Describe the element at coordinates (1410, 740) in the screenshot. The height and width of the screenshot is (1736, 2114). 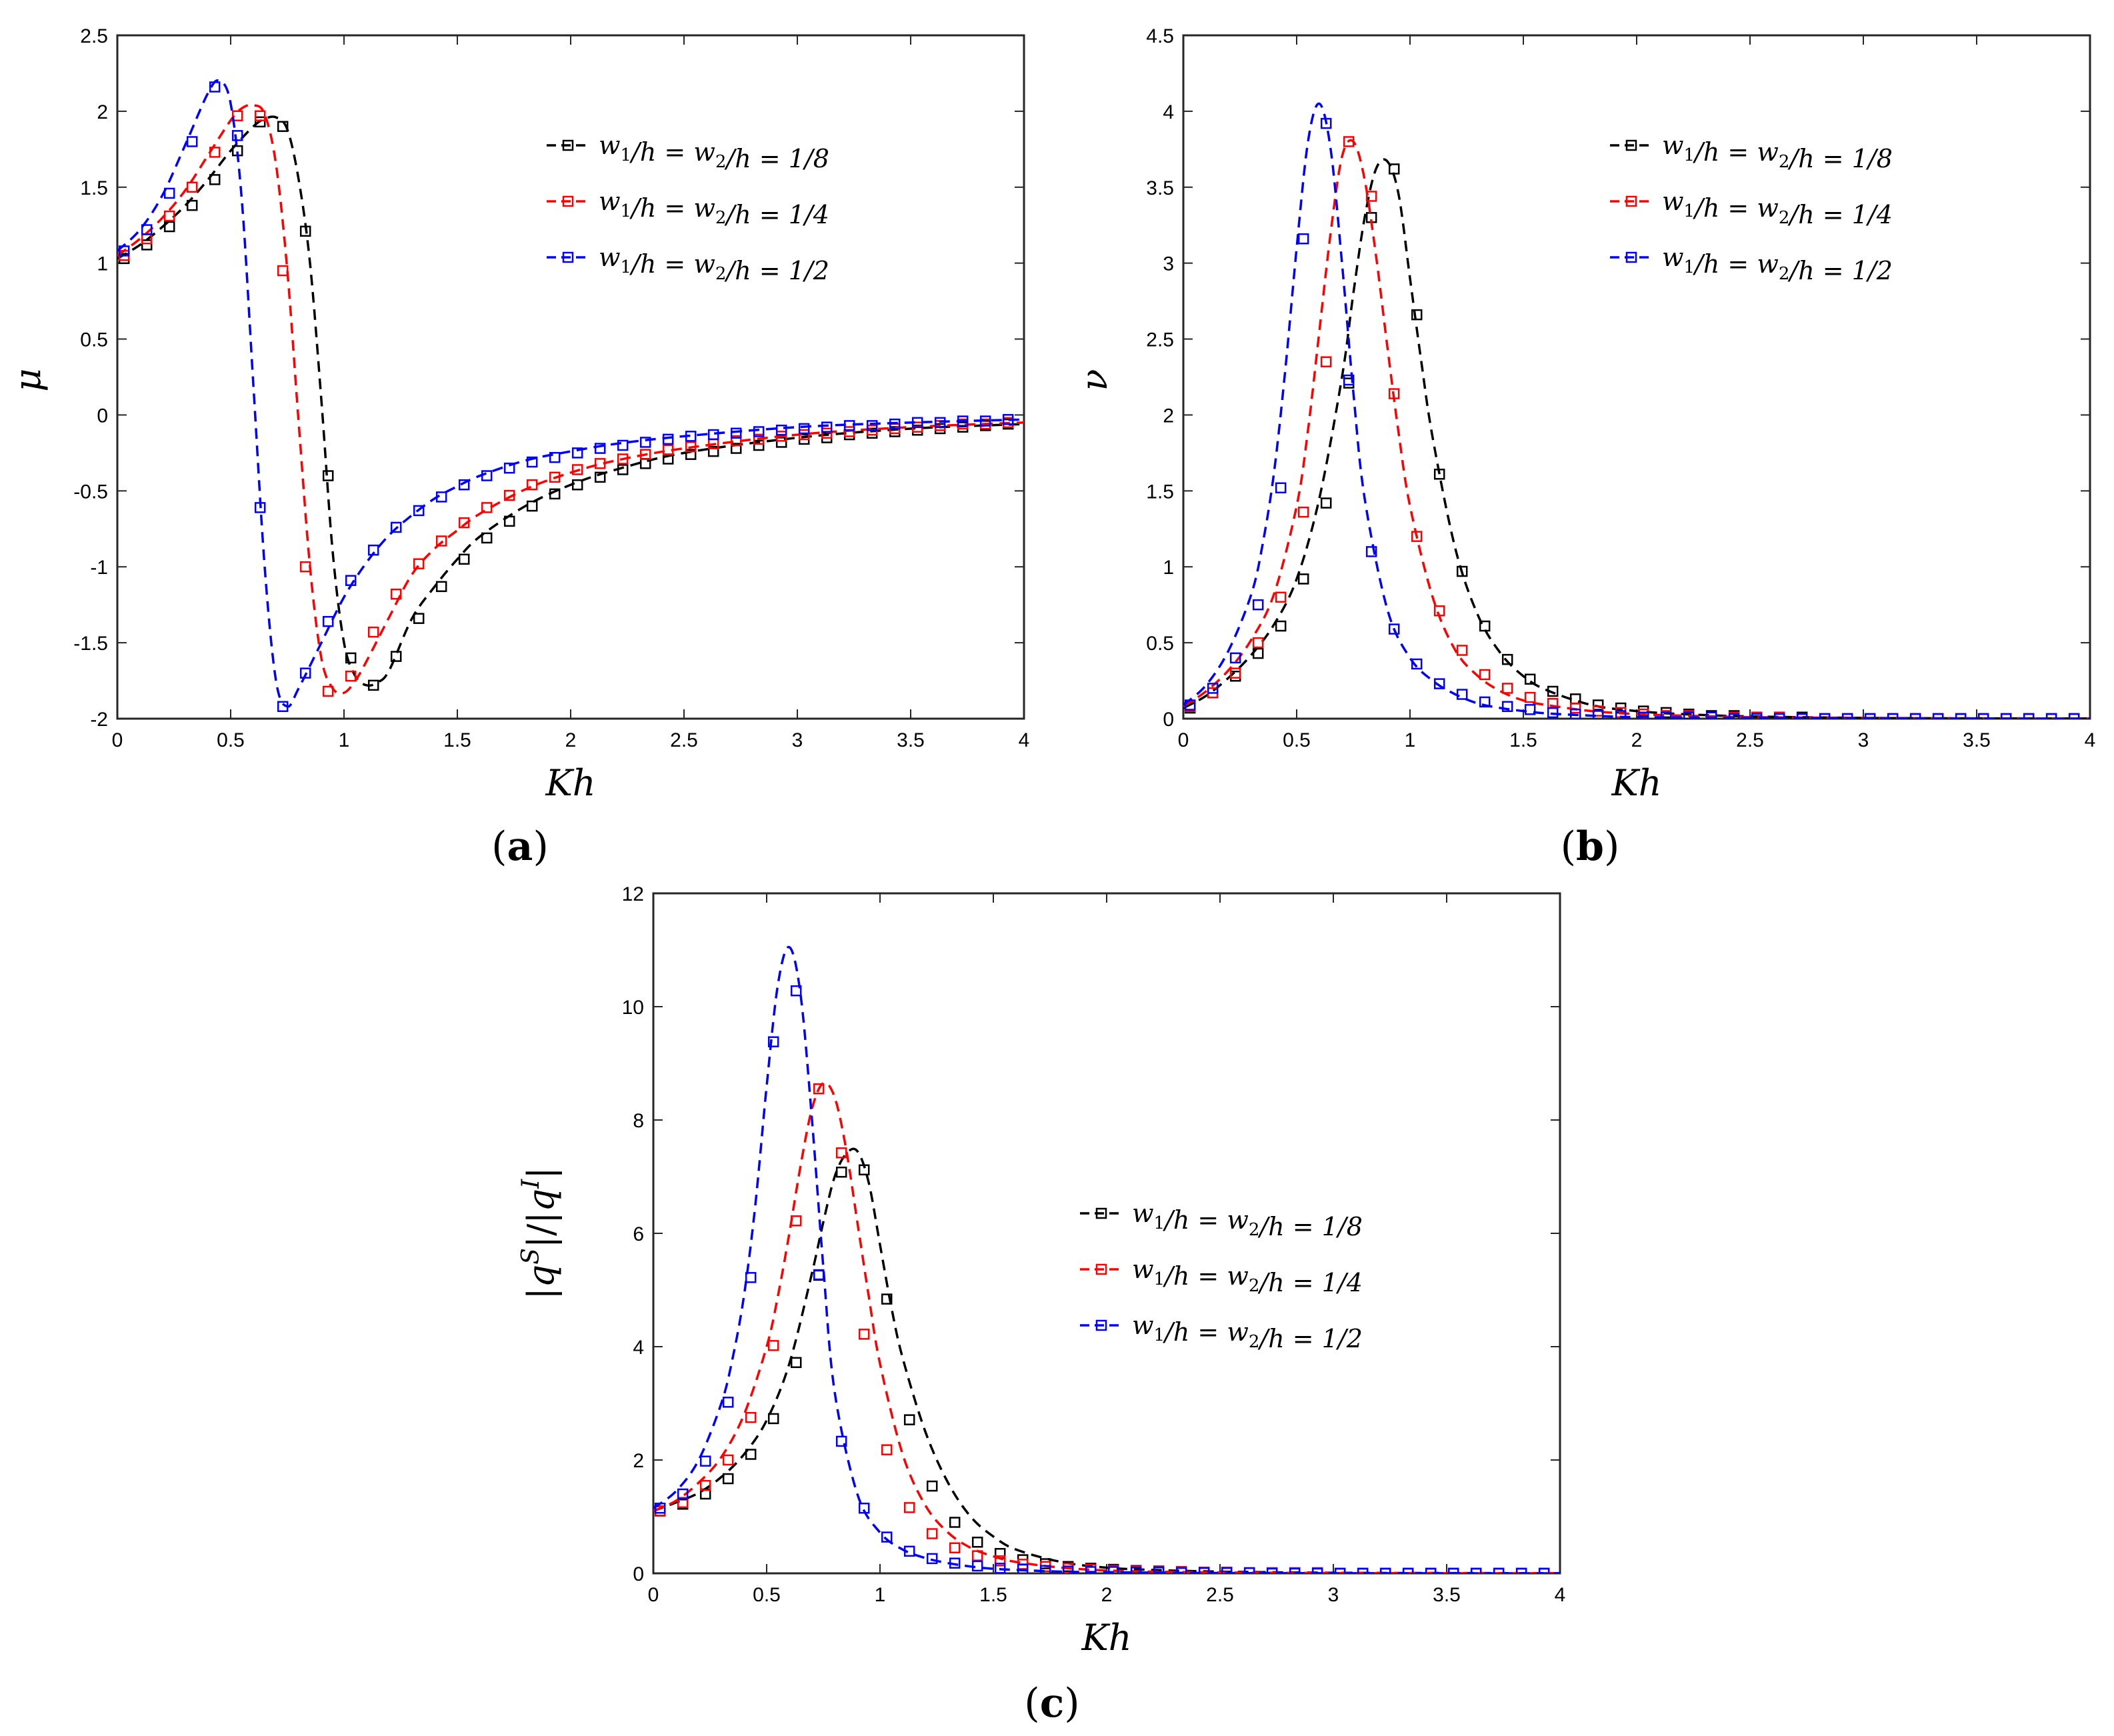
I see `x-tick-label: 1` at that location.